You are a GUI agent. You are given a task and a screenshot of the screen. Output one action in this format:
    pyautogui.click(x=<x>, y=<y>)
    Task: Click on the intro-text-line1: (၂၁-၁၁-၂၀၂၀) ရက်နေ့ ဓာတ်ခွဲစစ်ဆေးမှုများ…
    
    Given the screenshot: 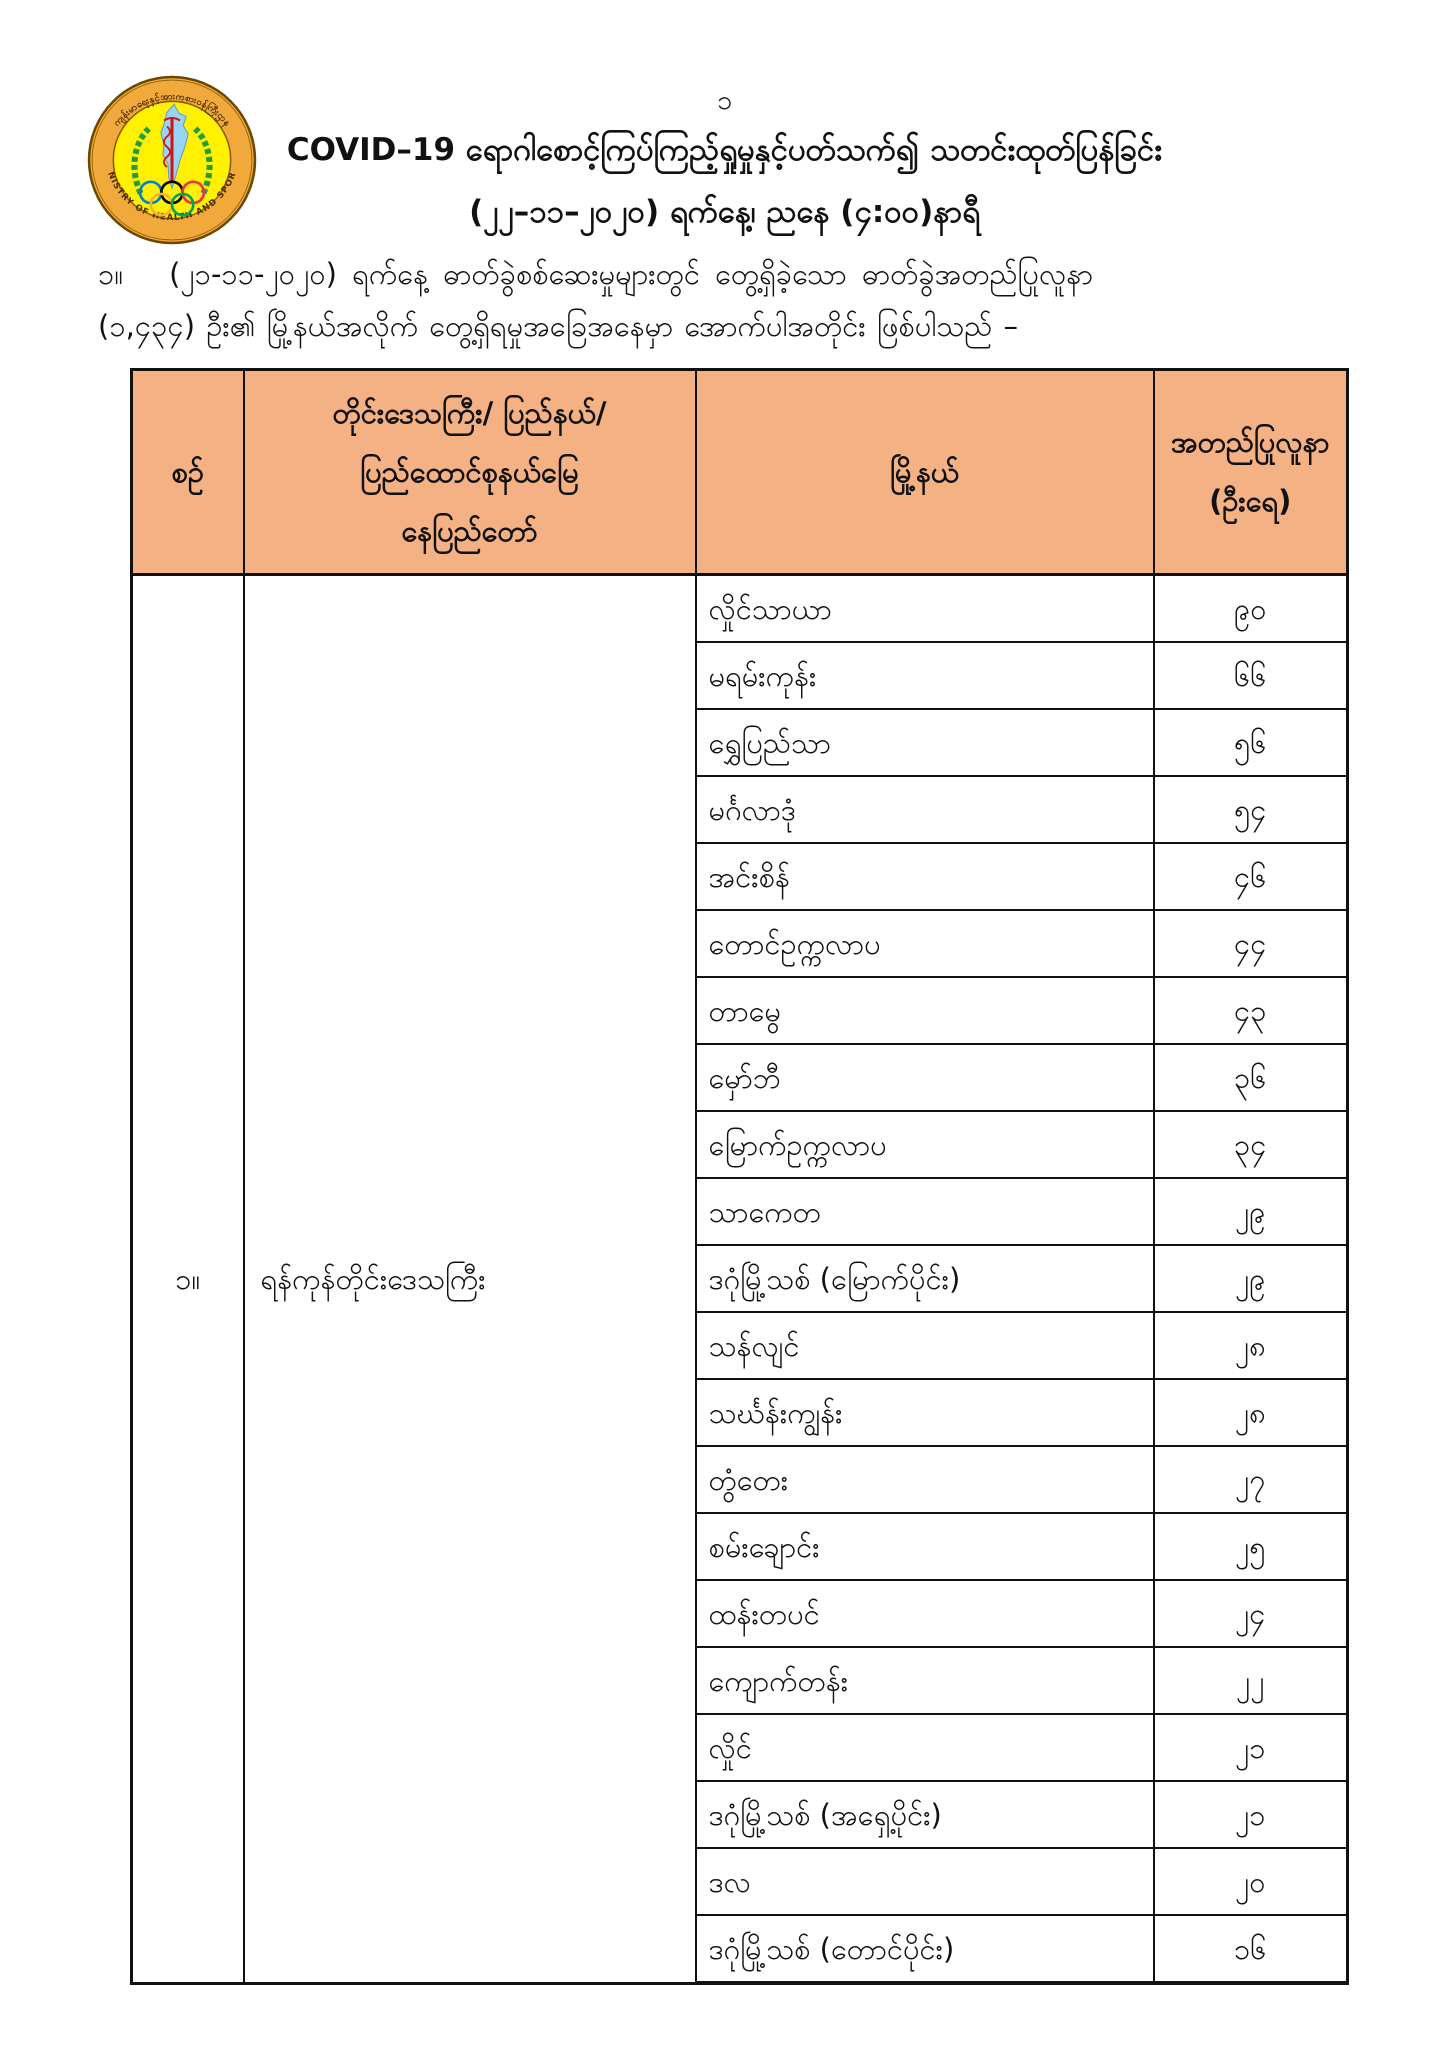 What is the action you would take?
    pyautogui.click(x=631, y=274)
    